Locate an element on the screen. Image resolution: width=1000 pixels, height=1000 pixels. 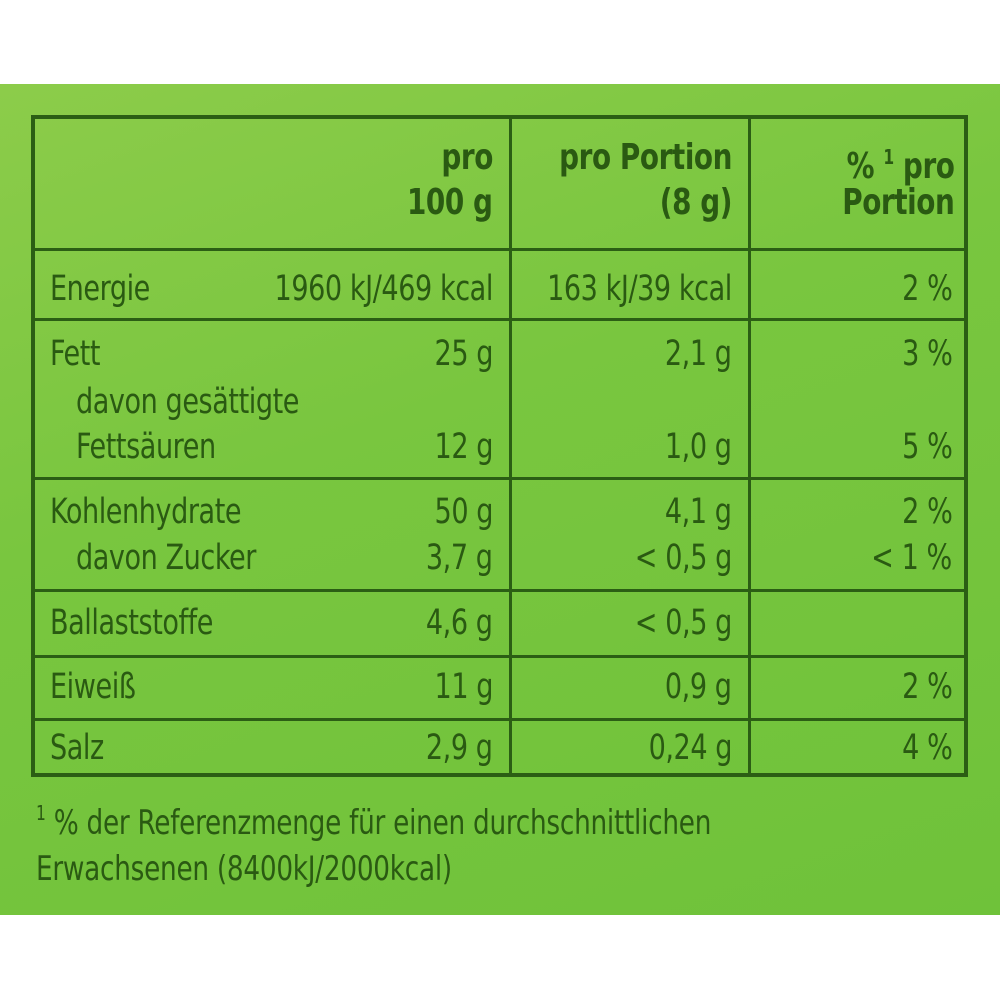
row-fett-per100: 25 g is located at coordinates (463, 354).